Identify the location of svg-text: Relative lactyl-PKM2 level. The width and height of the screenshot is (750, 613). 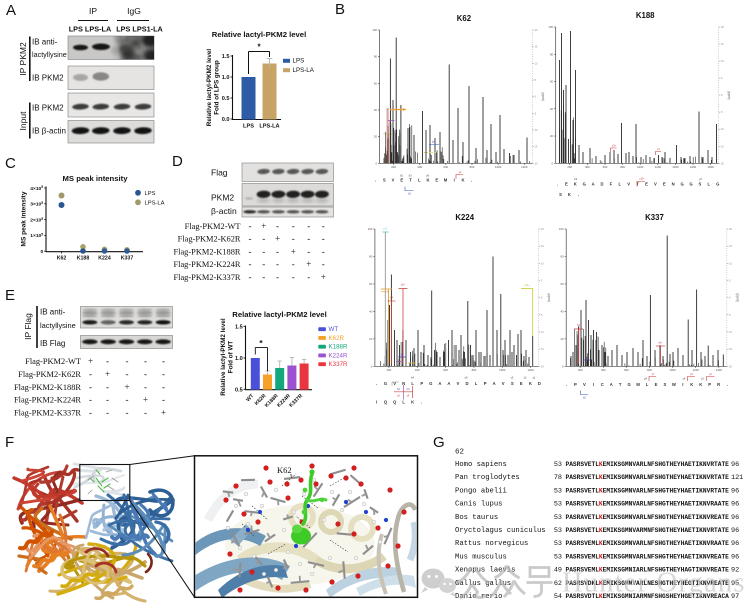
(223, 357).